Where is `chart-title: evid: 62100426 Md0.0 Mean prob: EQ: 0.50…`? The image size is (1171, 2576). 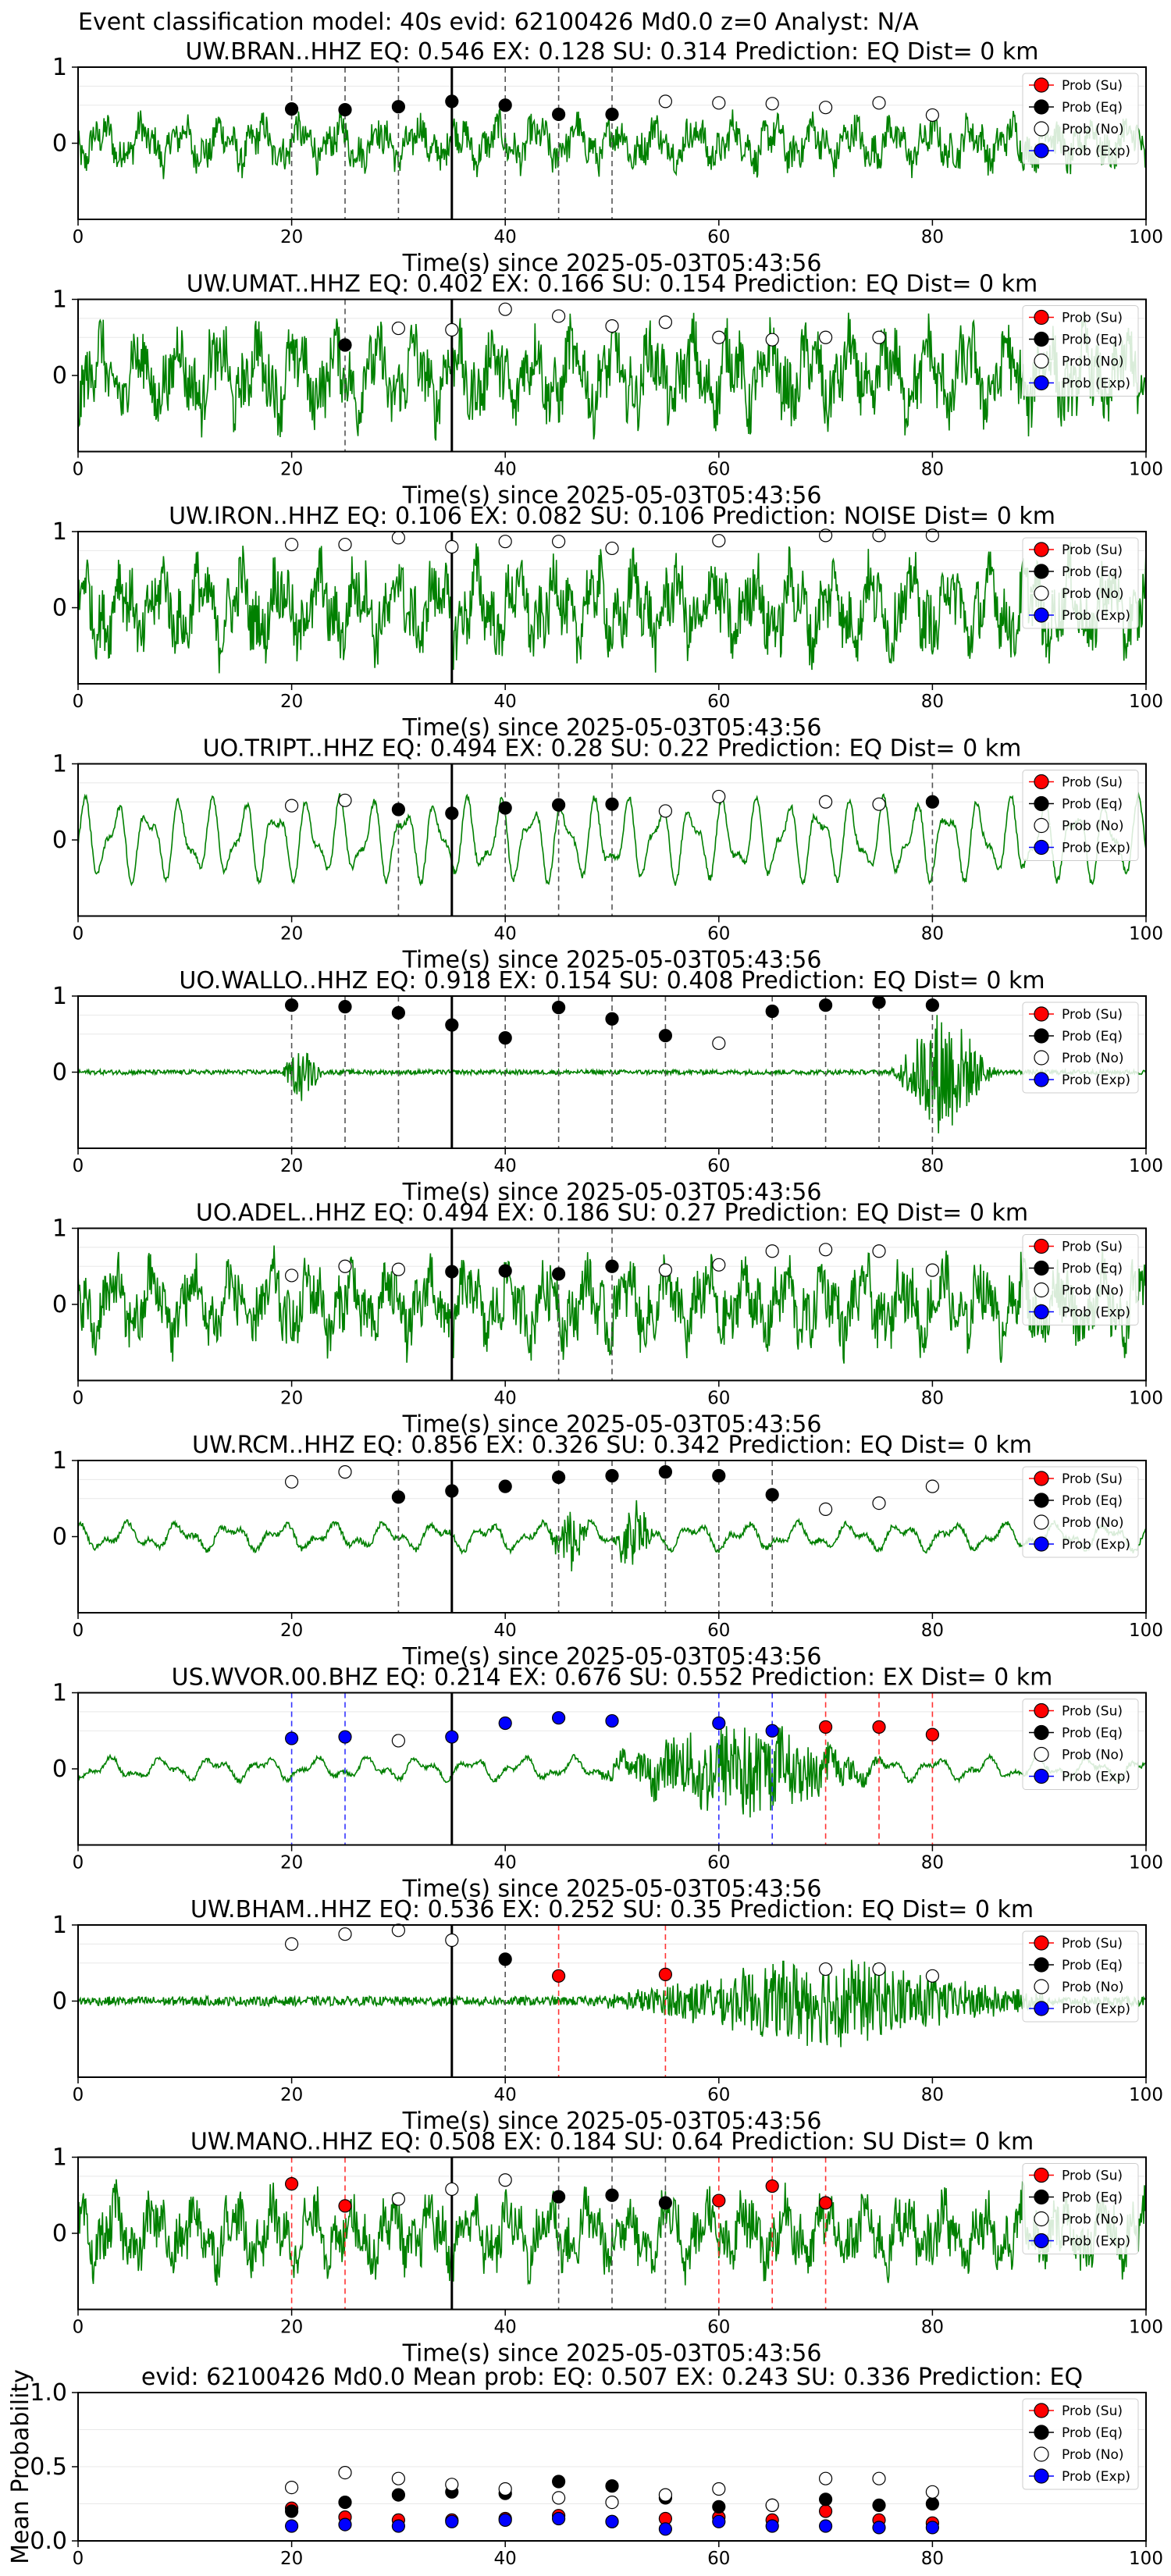 chart-title: evid: 62100426 Md0.0 Mean prob: EQ: 0.50… is located at coordinates (612, 2377).